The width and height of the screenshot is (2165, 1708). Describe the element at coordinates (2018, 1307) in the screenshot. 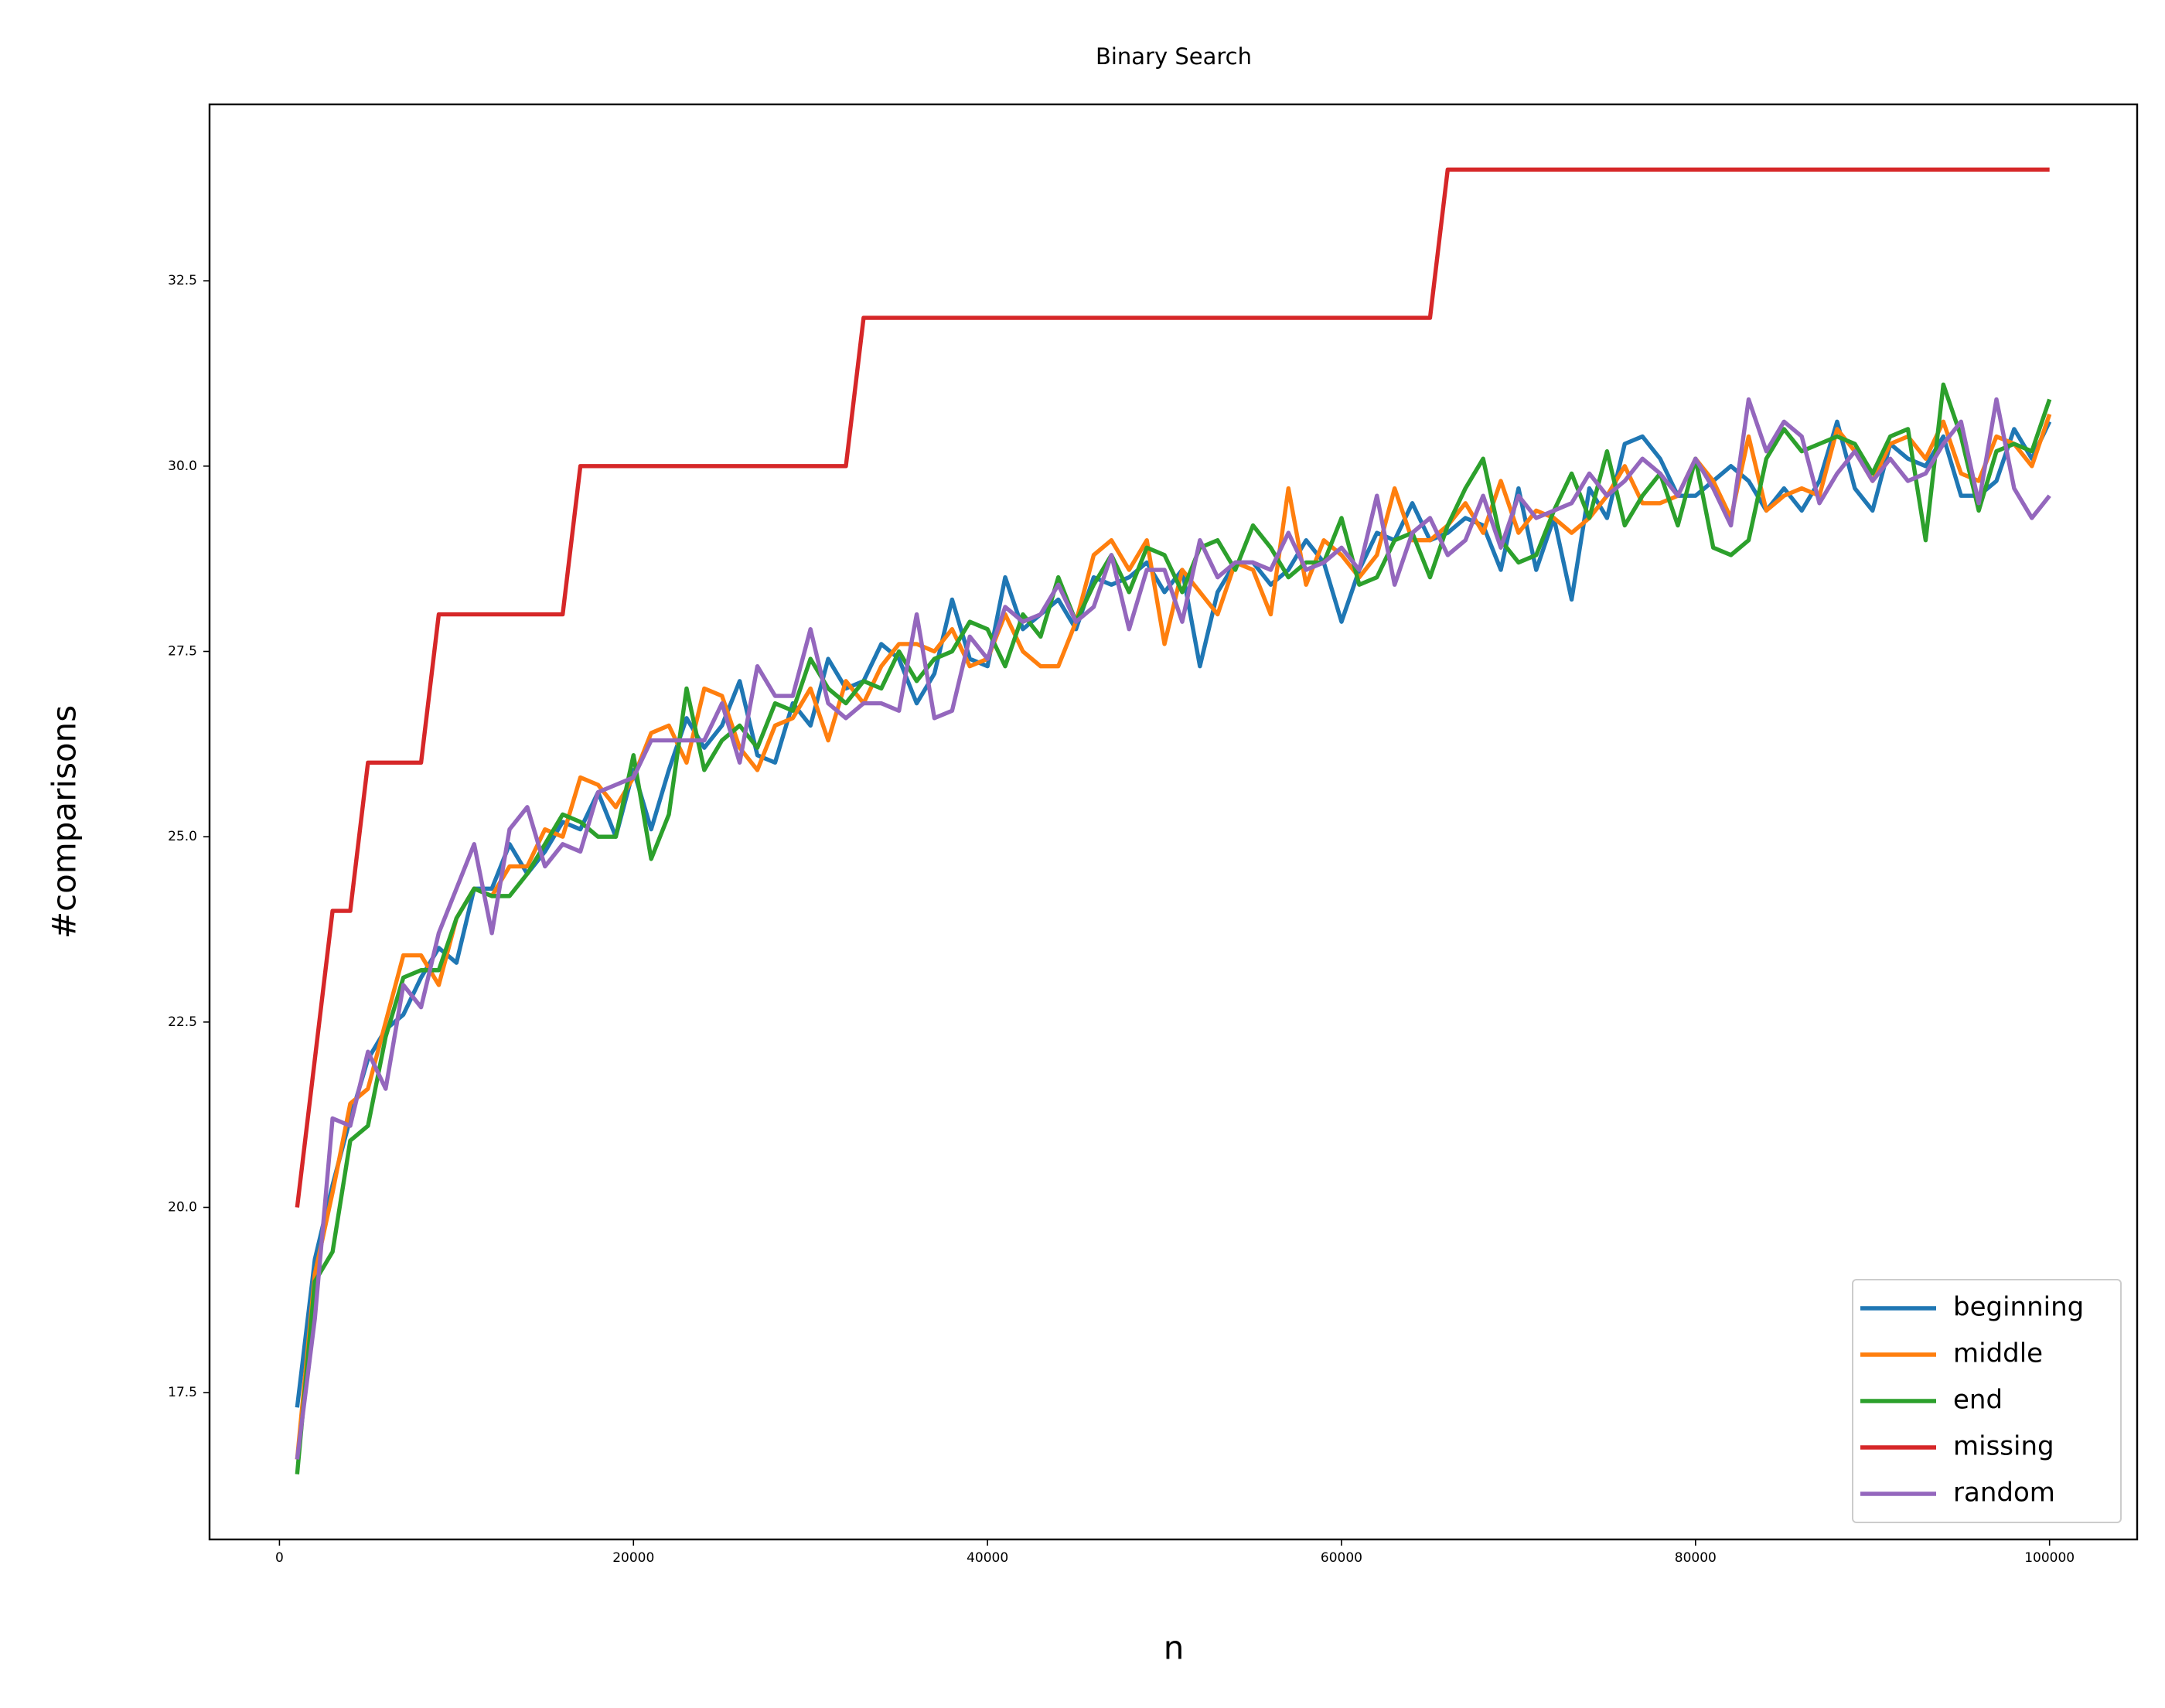

I see `legend-label: beginning` at that location.